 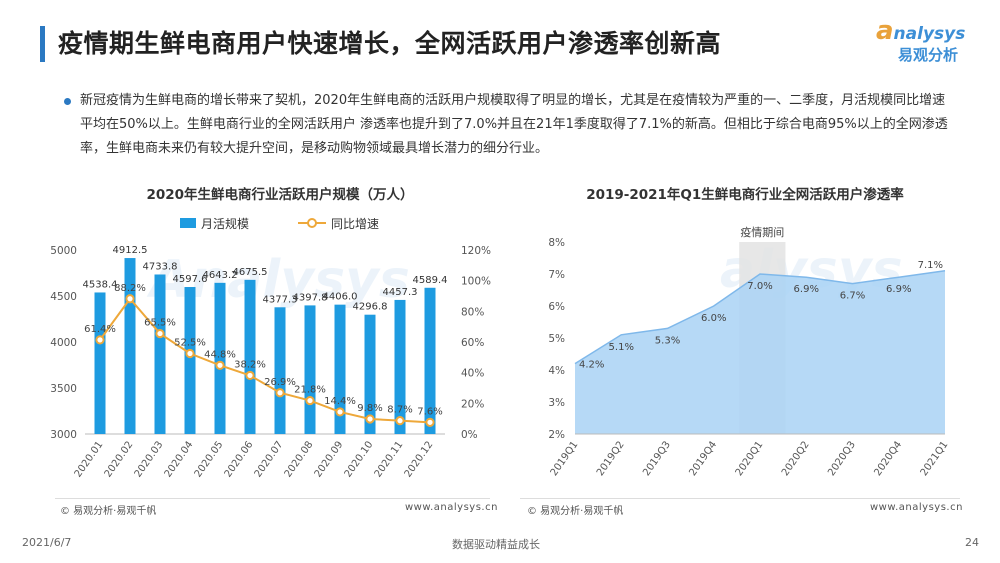 I want to click on right-source-separator, so click(x=740, y=498).